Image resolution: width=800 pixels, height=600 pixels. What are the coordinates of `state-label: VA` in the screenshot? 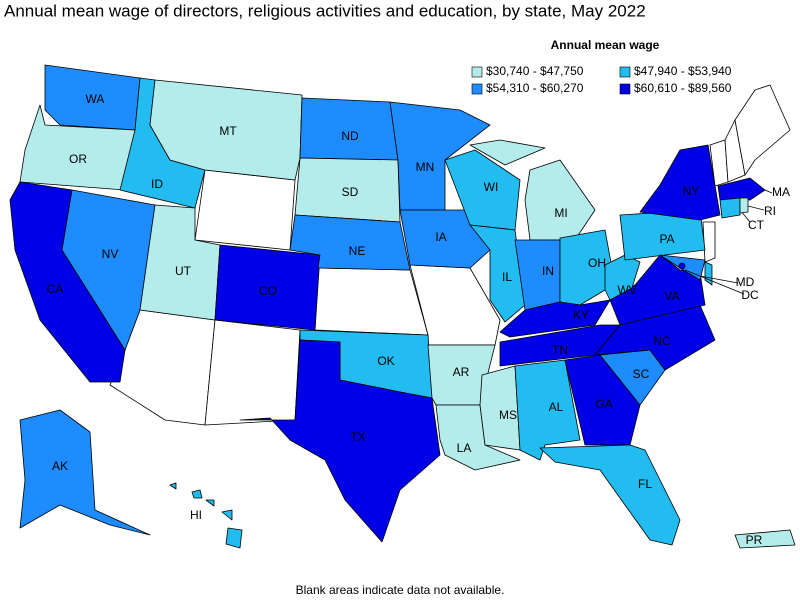 It's located at (671, 296).